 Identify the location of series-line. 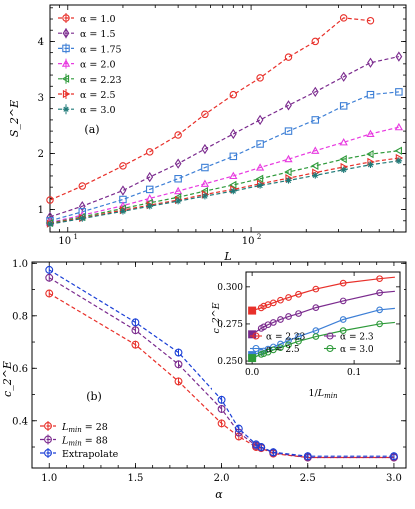
(224, 191).